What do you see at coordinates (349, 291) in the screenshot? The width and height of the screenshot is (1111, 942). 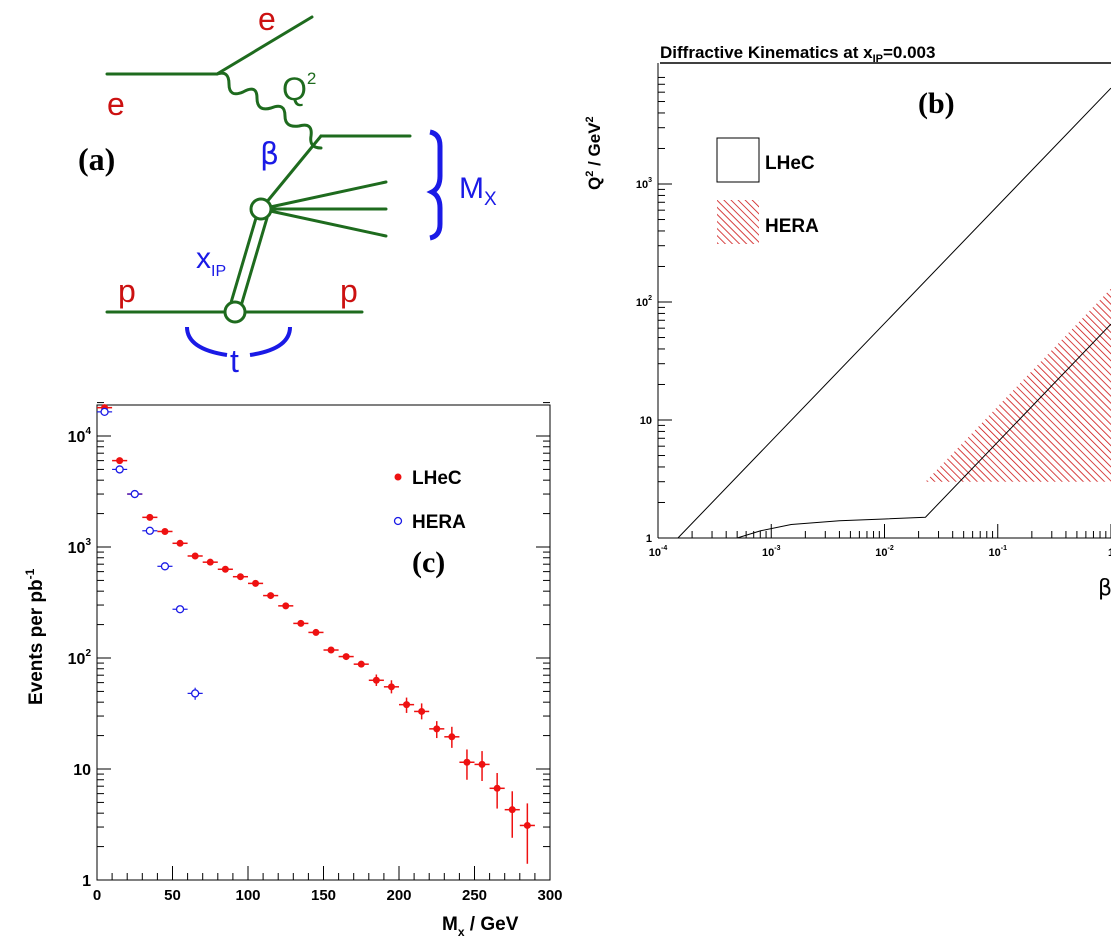 I see `proton-out-label: p` at bounding box center [349, 291].